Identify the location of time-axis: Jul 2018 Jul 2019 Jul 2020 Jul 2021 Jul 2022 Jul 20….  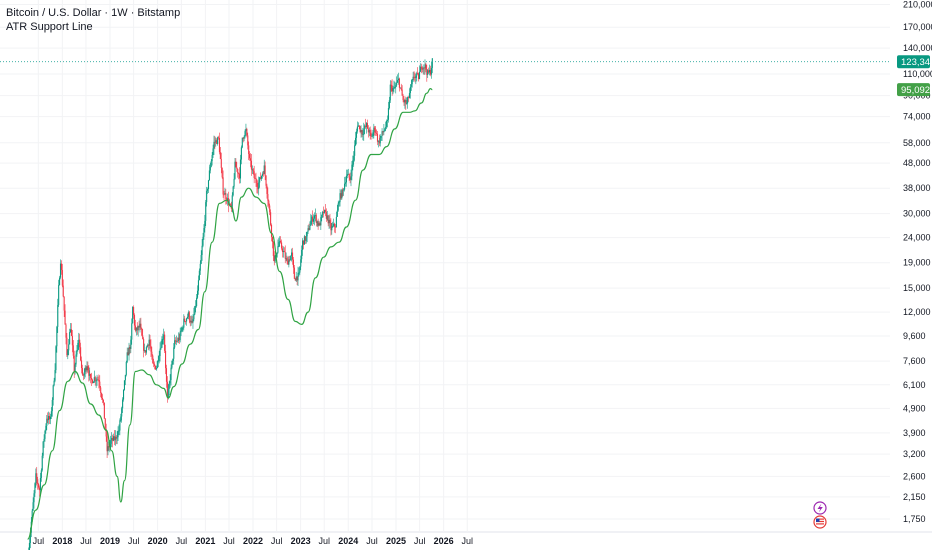
(253, 541).